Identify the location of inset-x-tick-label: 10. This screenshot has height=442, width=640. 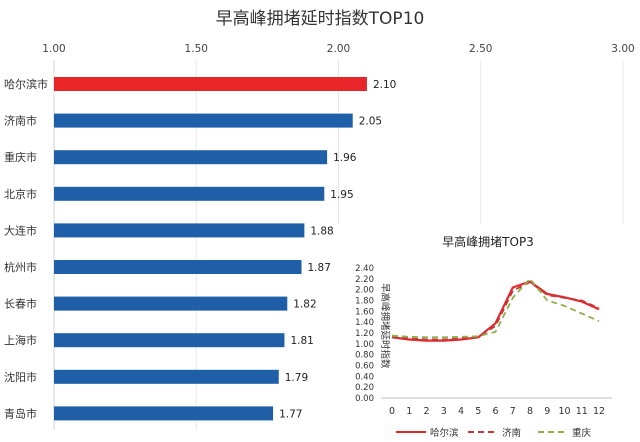
(564, 411).